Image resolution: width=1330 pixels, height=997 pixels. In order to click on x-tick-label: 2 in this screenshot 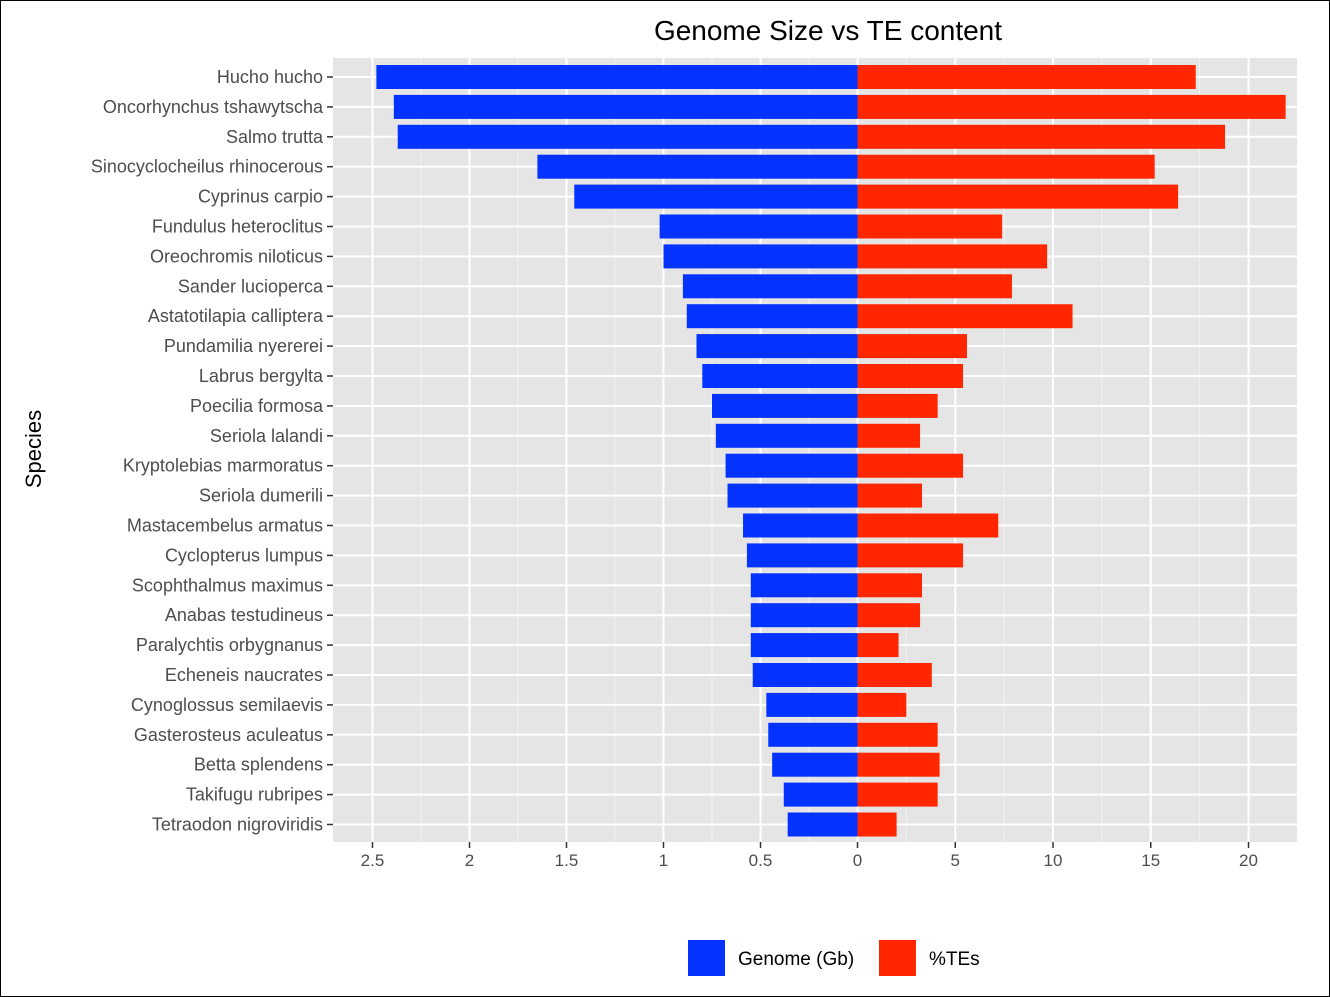, I will do `click(469, 860)`.